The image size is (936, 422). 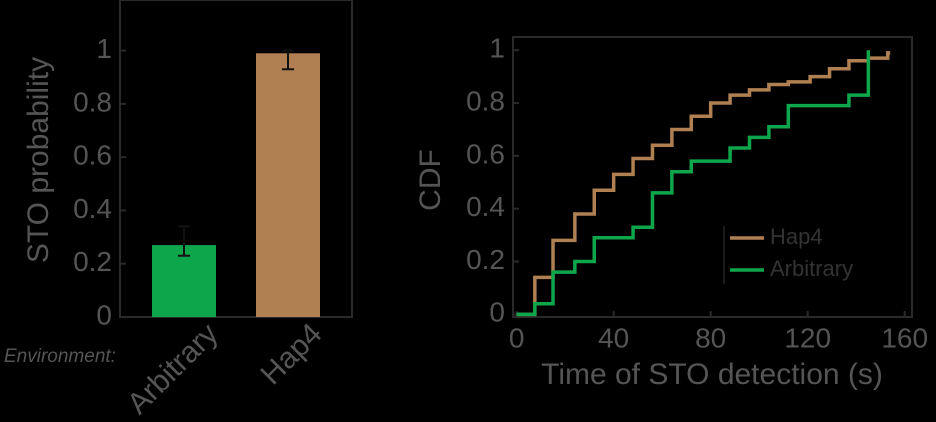 I want to click on y-axis-label: STO probability, so click(x=38, y=160).